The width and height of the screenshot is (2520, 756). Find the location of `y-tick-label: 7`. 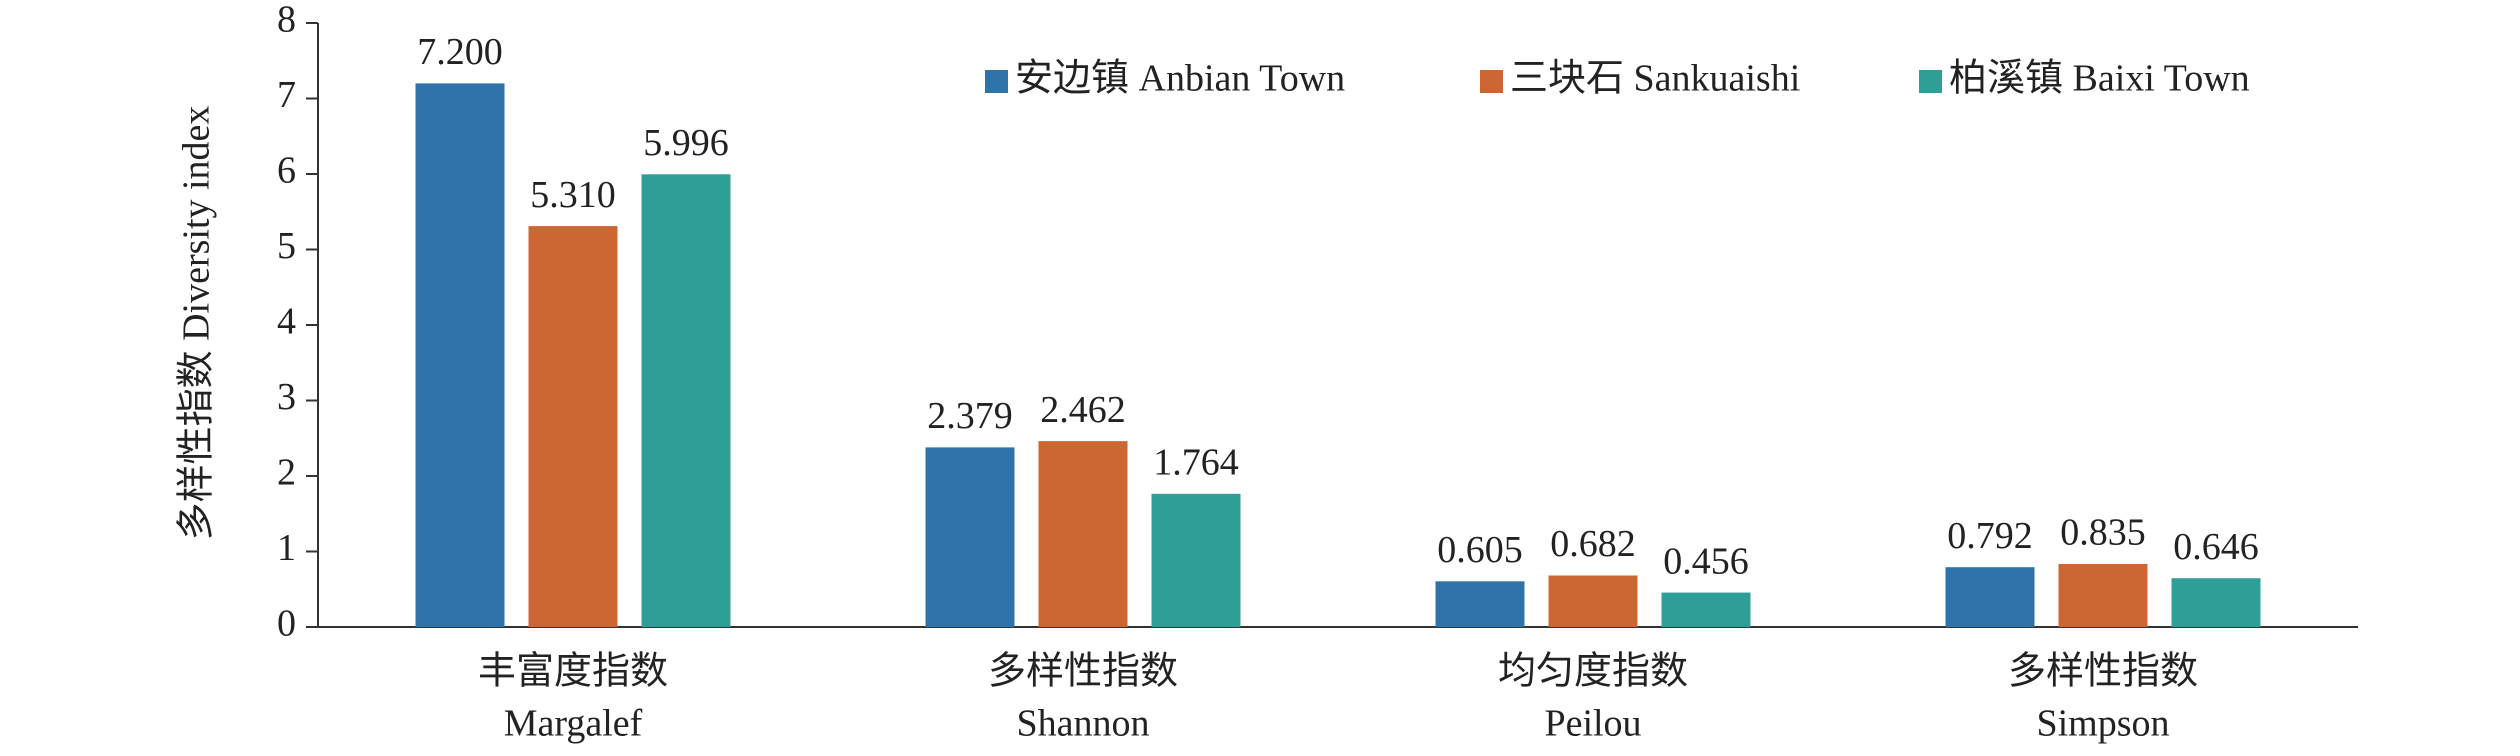

y-tick-label: 7 is located at coordinates (286, 95).